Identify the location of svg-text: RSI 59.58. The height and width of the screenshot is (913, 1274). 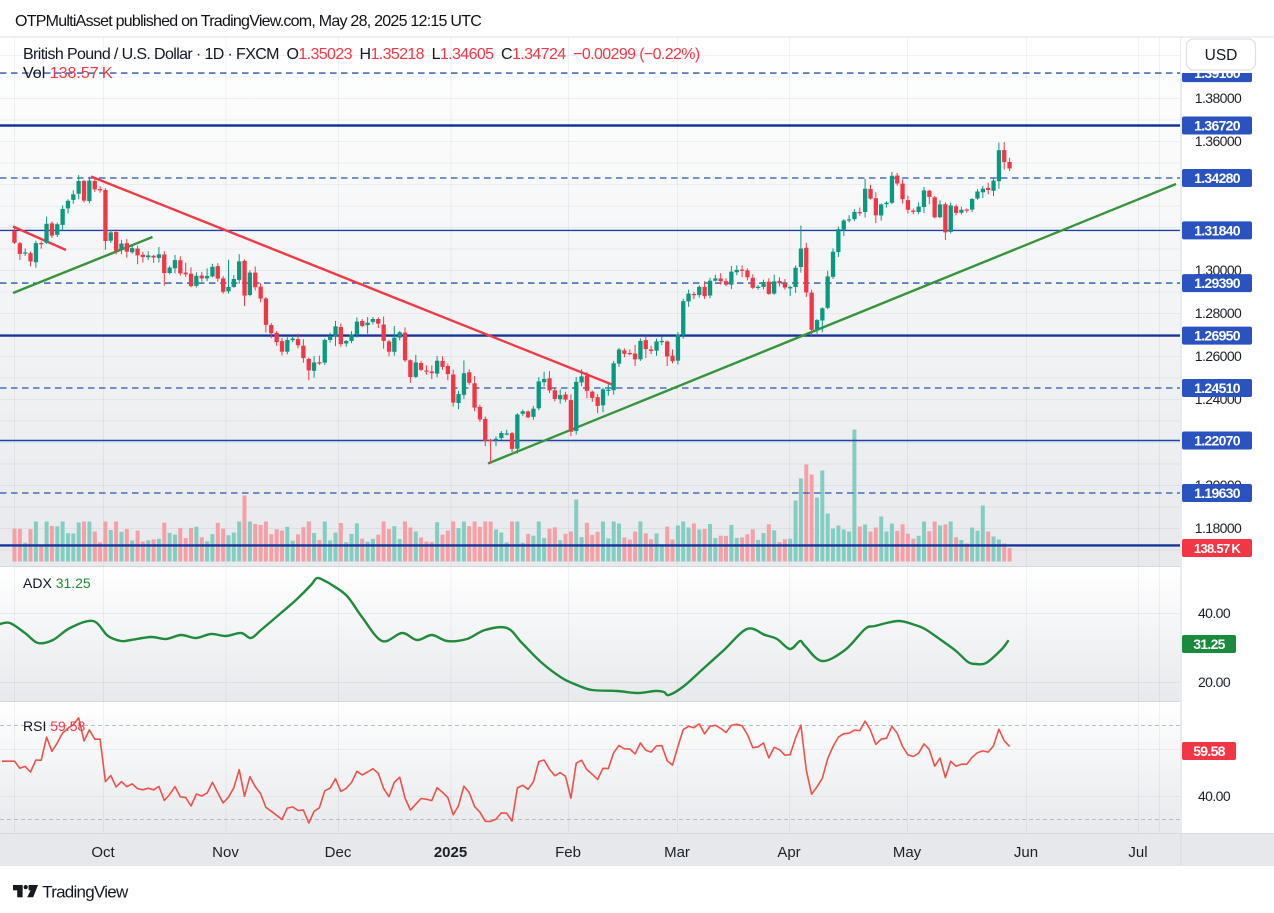
(54, 726).